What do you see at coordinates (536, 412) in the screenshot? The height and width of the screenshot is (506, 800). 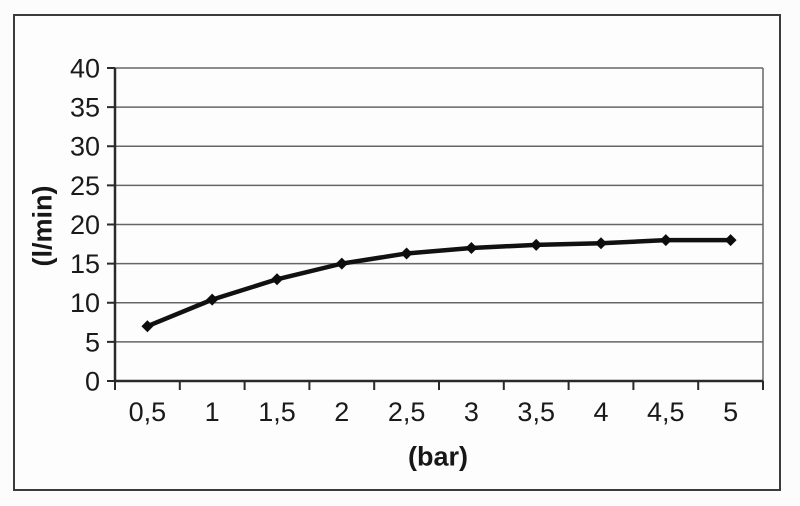 I see `x-tick-label: 3,5` at bounding box center [536, 412].